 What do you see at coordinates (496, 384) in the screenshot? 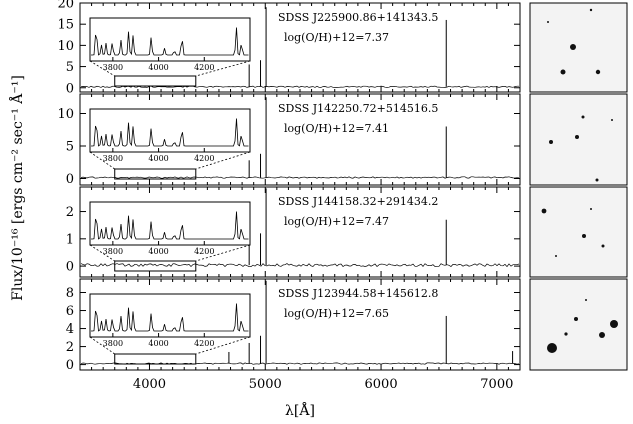
I see `x-tick-label: 7000` at bounding box center [496, 384].